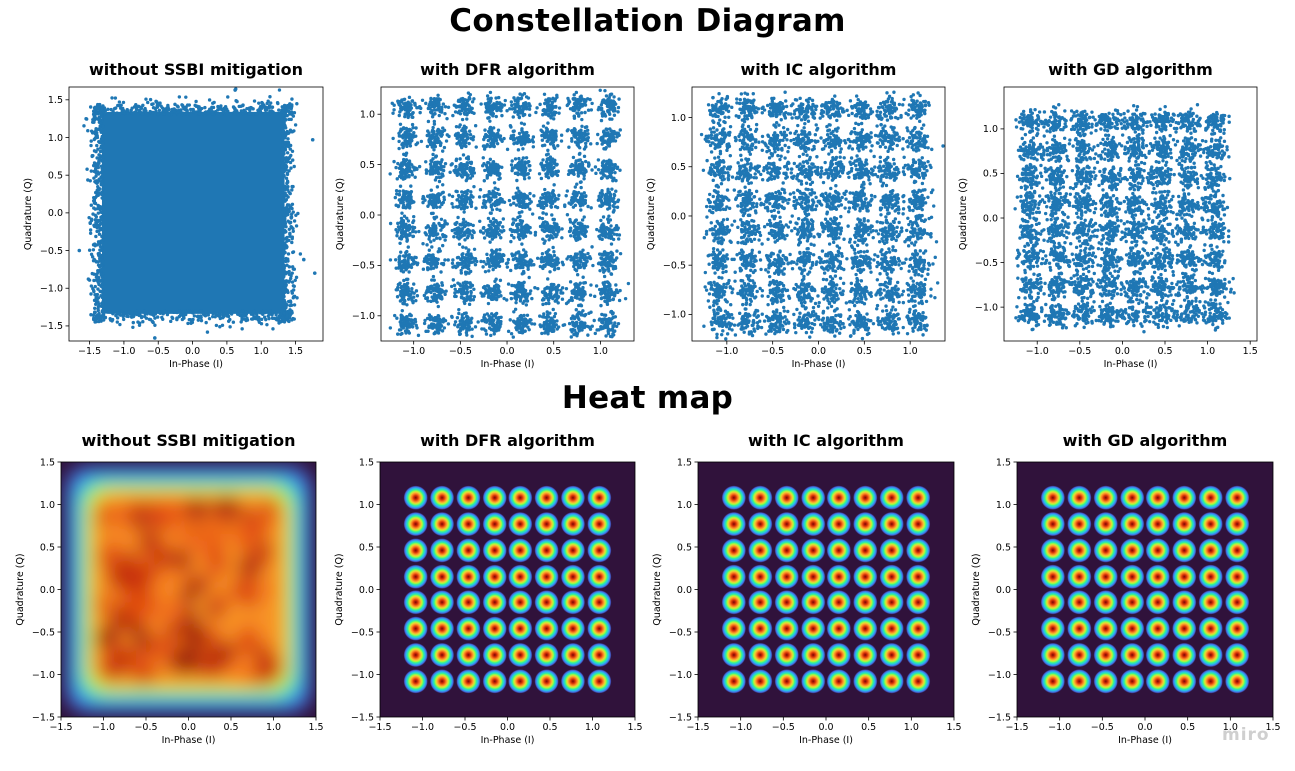 The width and height of the screenshot is (1295, 771). What do you see at coordinates (55, 100) in the screenshot?
I see `y-tick-label: 1.5` at bounding box center [55, 100].